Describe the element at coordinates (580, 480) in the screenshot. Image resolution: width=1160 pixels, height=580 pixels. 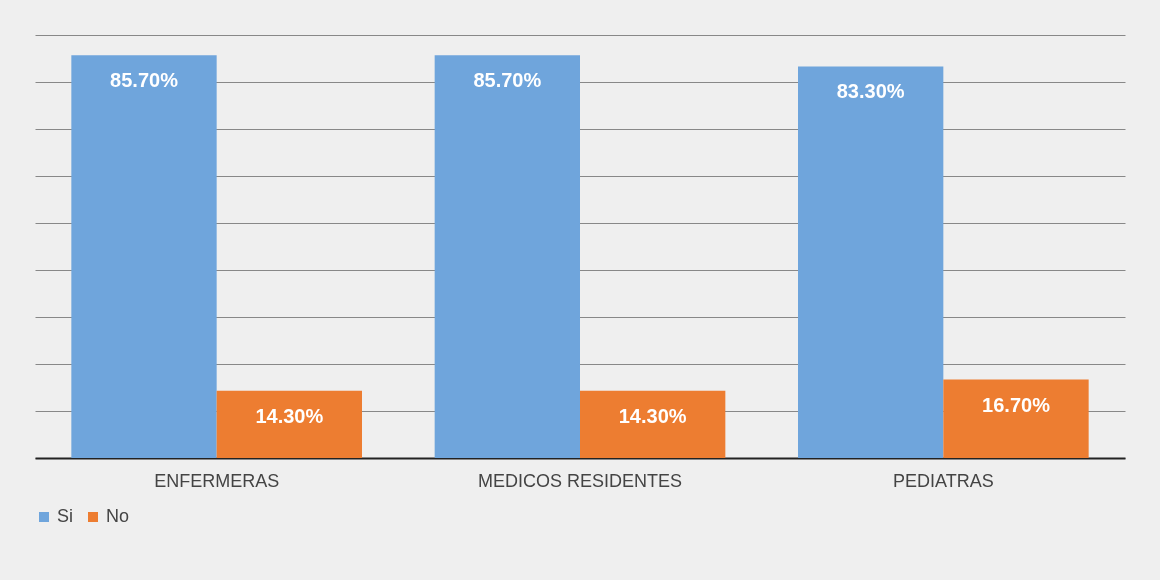
I see `x-tick-label: MEDICOS RESIDENTES` at that location.